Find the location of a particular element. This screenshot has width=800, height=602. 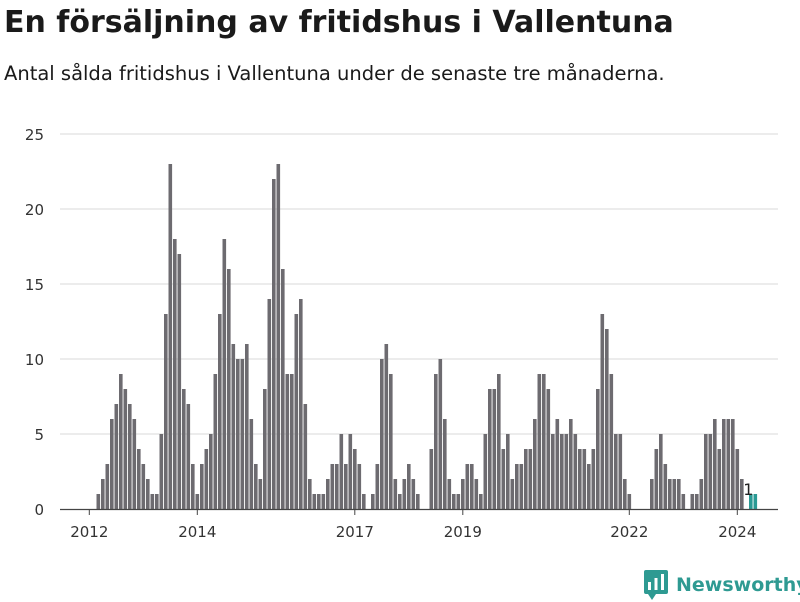

y-tick-label: 15 is located at coordinates (34, 285).